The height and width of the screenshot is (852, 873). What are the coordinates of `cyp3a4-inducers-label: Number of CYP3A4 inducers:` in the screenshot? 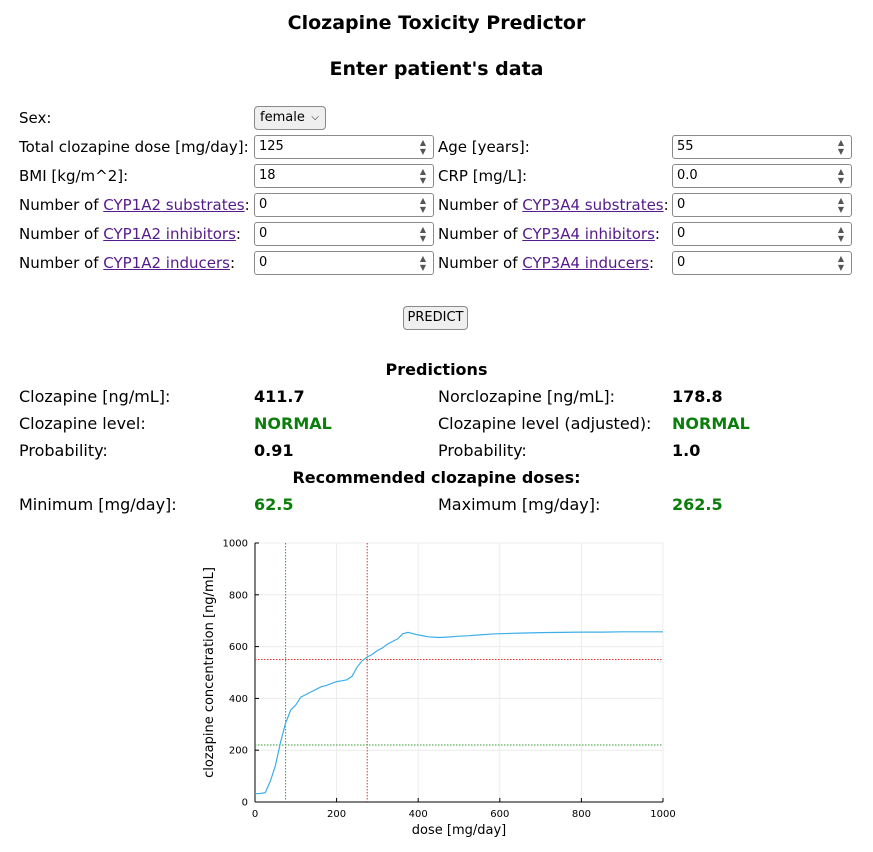 It's located at (546, 263).